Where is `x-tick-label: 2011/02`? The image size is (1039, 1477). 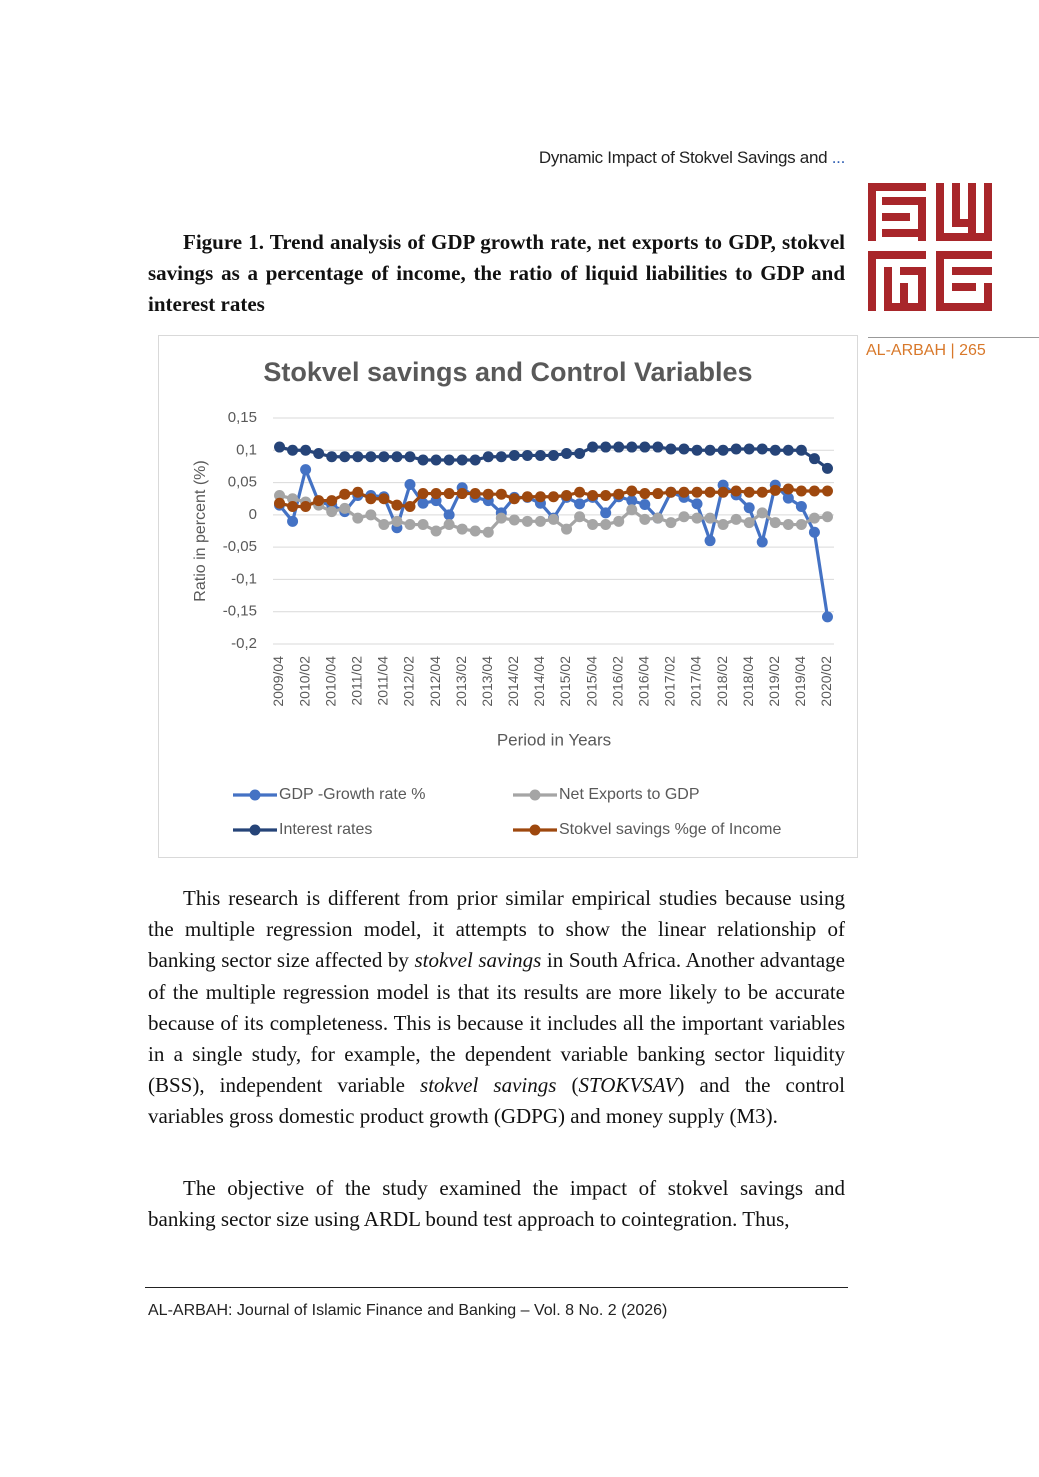 x-tick-label: 2011/02 is located at coordinates (357, 681).